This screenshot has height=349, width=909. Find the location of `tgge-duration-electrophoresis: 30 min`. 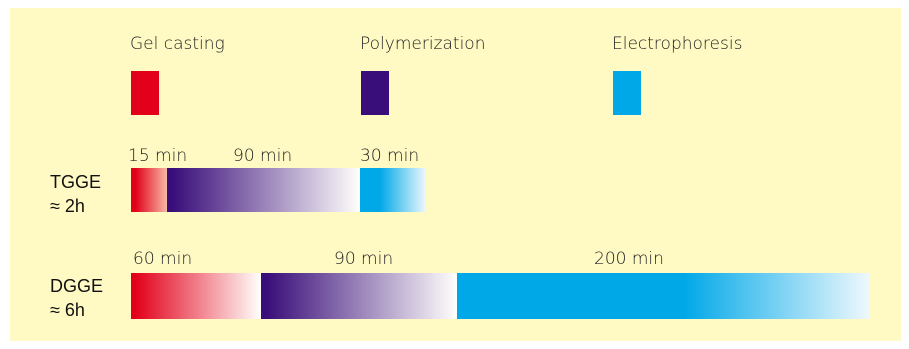

tgge-duration-electrophoresis: 30 min is located at coordinates (390, 156).